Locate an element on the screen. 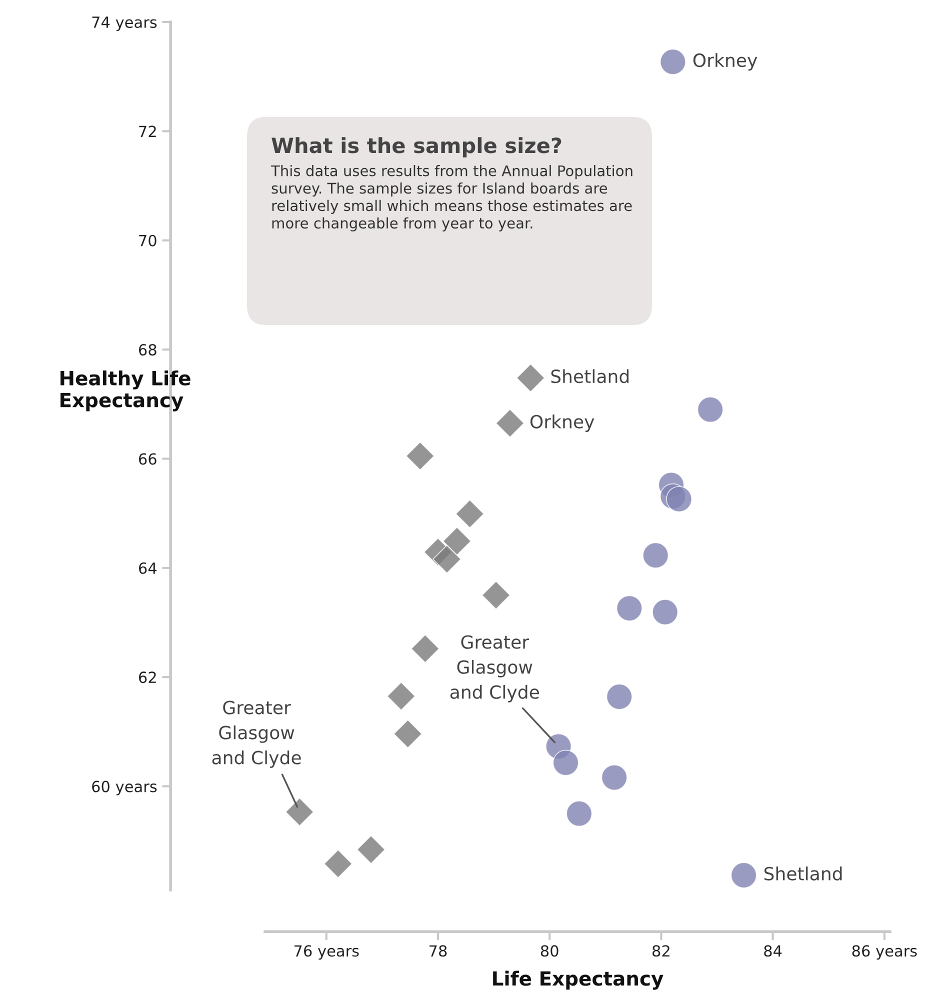  x-tick-label: 80 is located at coordinates (549, 951).